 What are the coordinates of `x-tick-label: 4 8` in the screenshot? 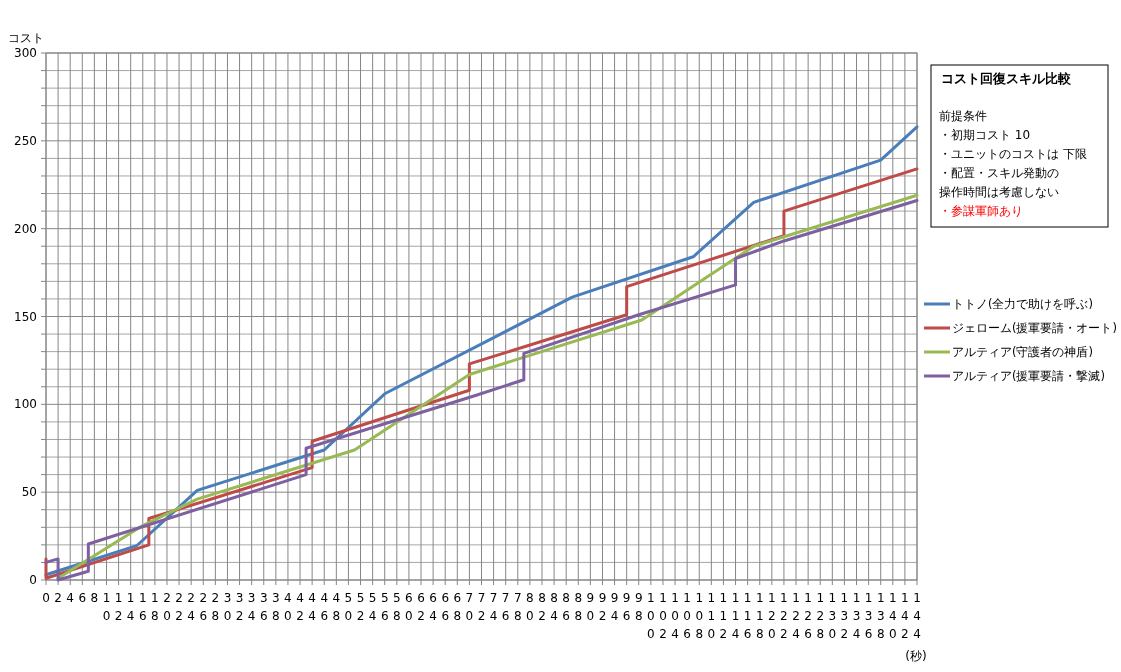 It's located at (336, 607).